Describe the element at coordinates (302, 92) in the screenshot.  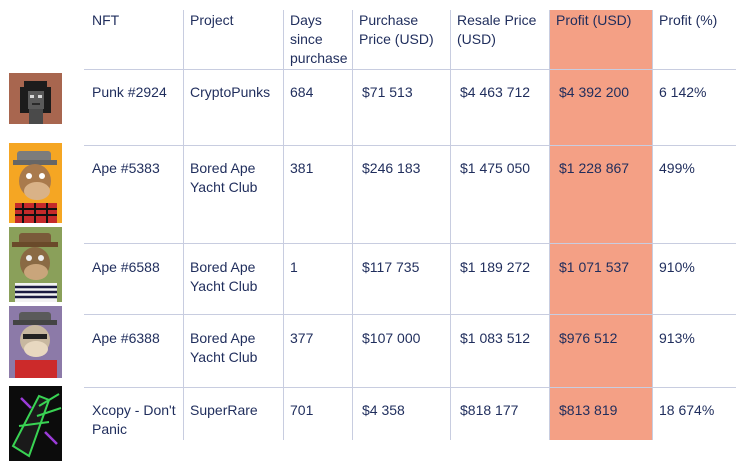
I see `cell-days: 684` at that location.